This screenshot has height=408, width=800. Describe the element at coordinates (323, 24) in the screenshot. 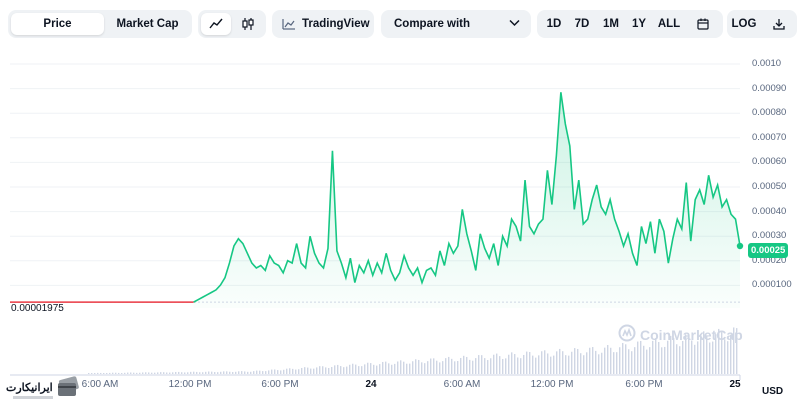

I see `tradingview-button: TradingView` at that location.